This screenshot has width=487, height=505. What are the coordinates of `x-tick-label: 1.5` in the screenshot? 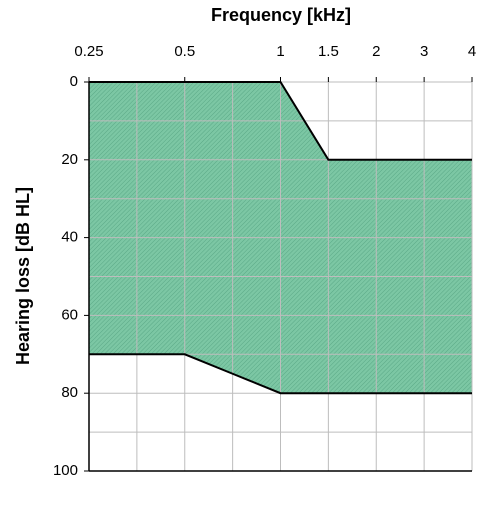 It's located at (328, 51).